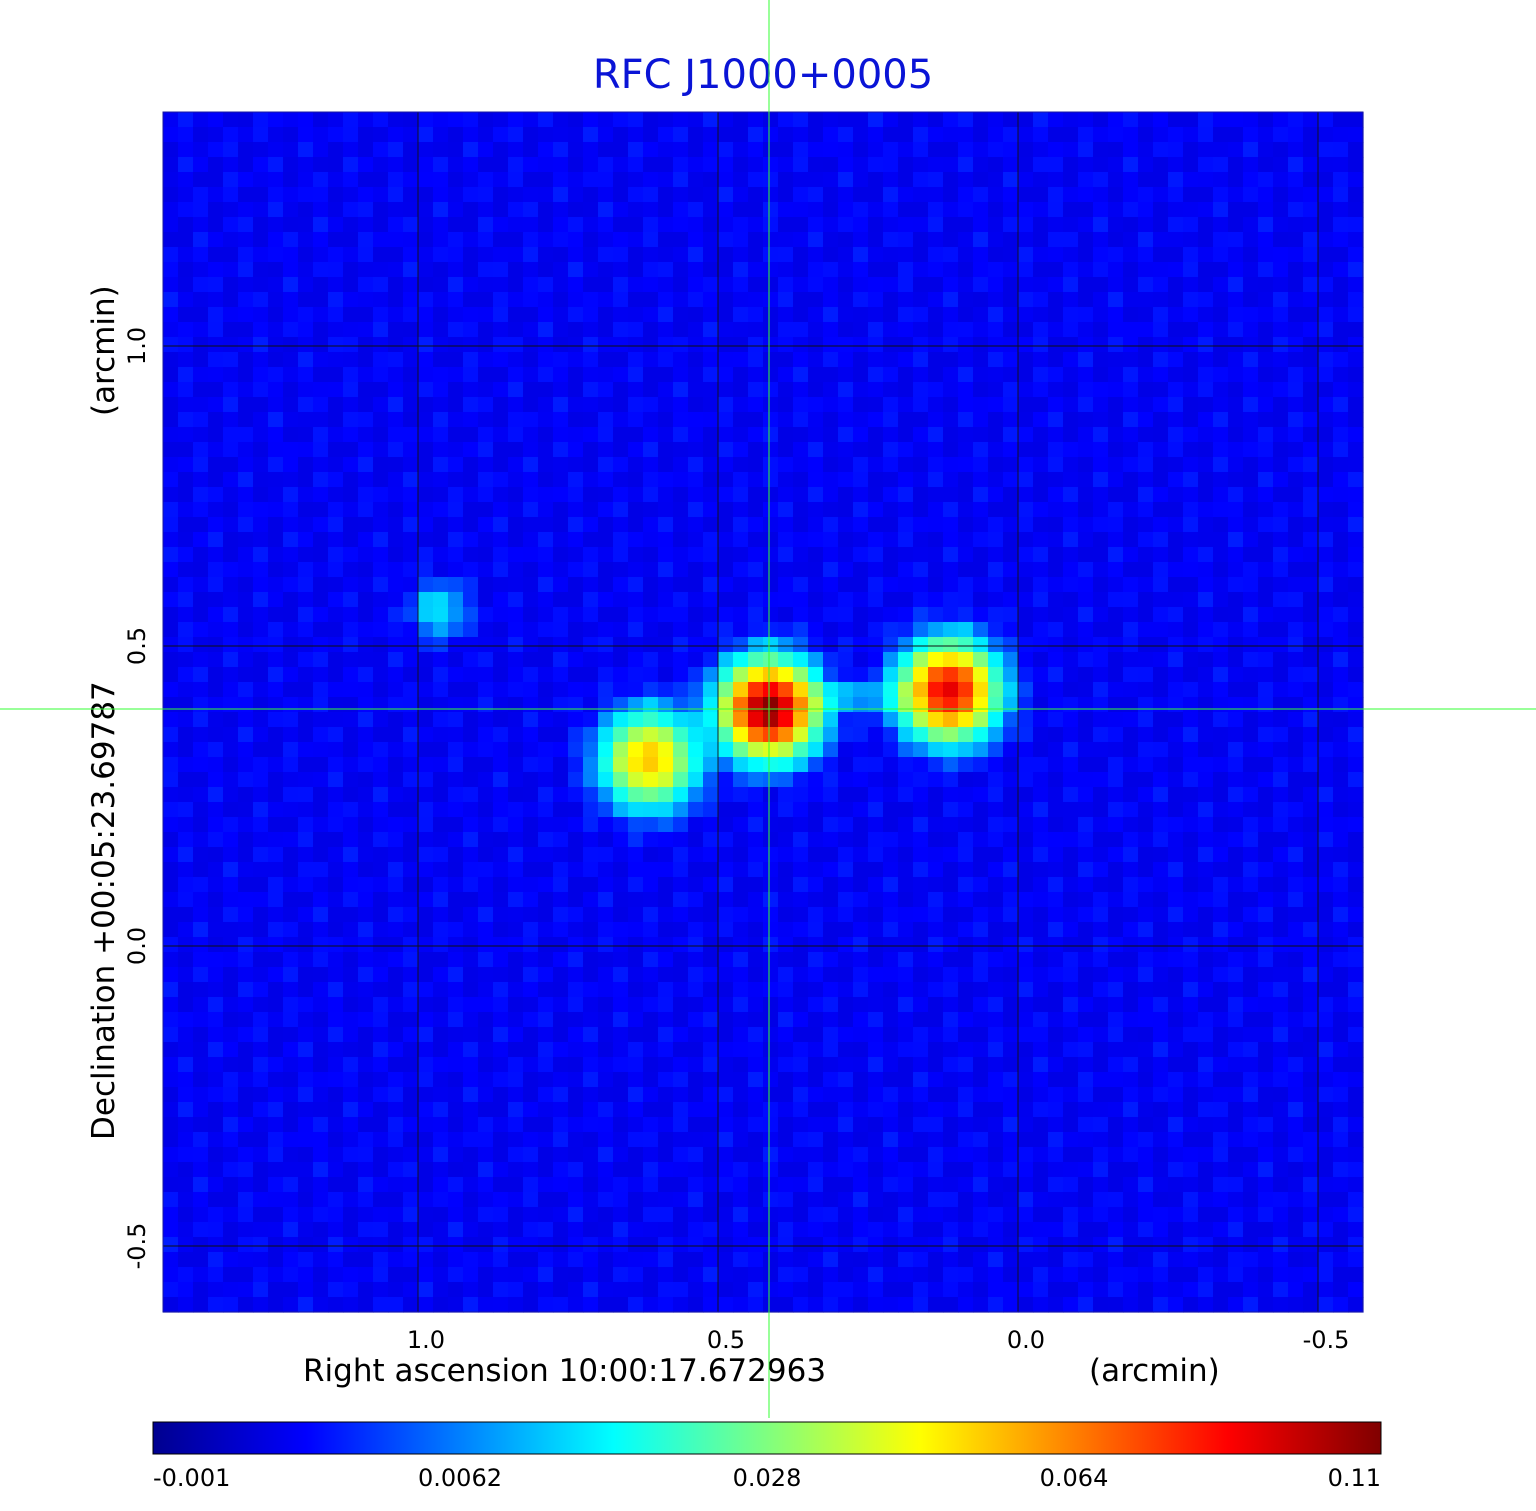 The image size is (1536, 1511). What do you see at coordinates (104, 350) in the screenshot?
I see `y-axis-unit: (arcmin)` at bounding box center [104, 350].